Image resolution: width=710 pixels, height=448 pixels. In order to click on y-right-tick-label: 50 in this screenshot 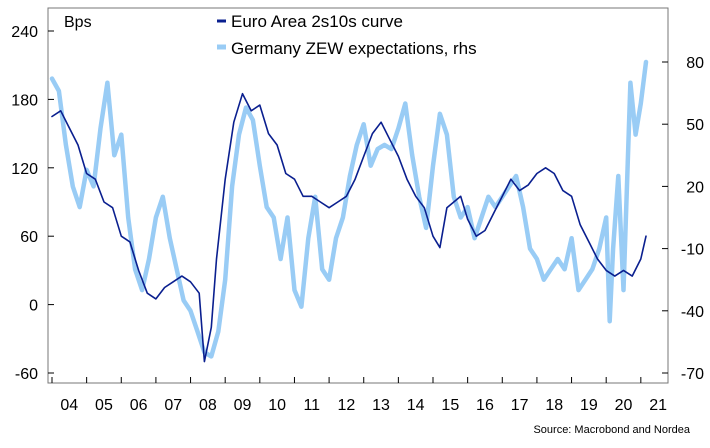, I will do `click(695, 125)`.